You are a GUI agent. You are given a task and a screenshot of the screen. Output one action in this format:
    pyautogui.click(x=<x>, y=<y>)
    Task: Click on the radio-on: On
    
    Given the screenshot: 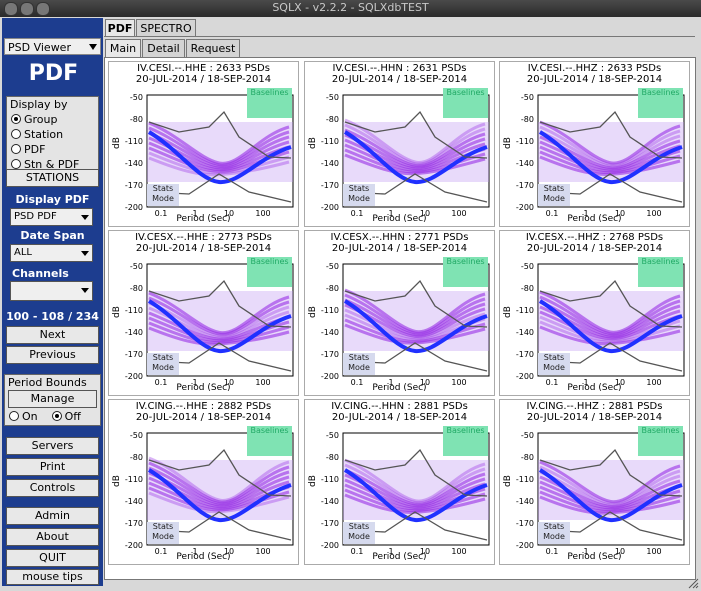 What is the action you would take?
    pyautogui.click(x=23, y=416)
    